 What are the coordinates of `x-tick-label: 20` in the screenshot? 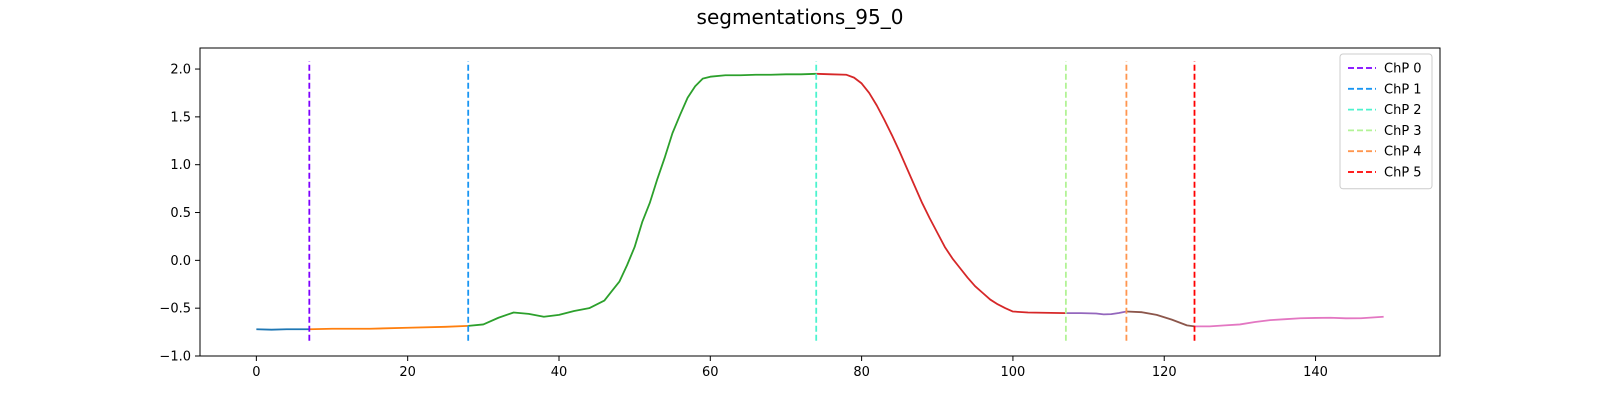 It's located at (407, 372).